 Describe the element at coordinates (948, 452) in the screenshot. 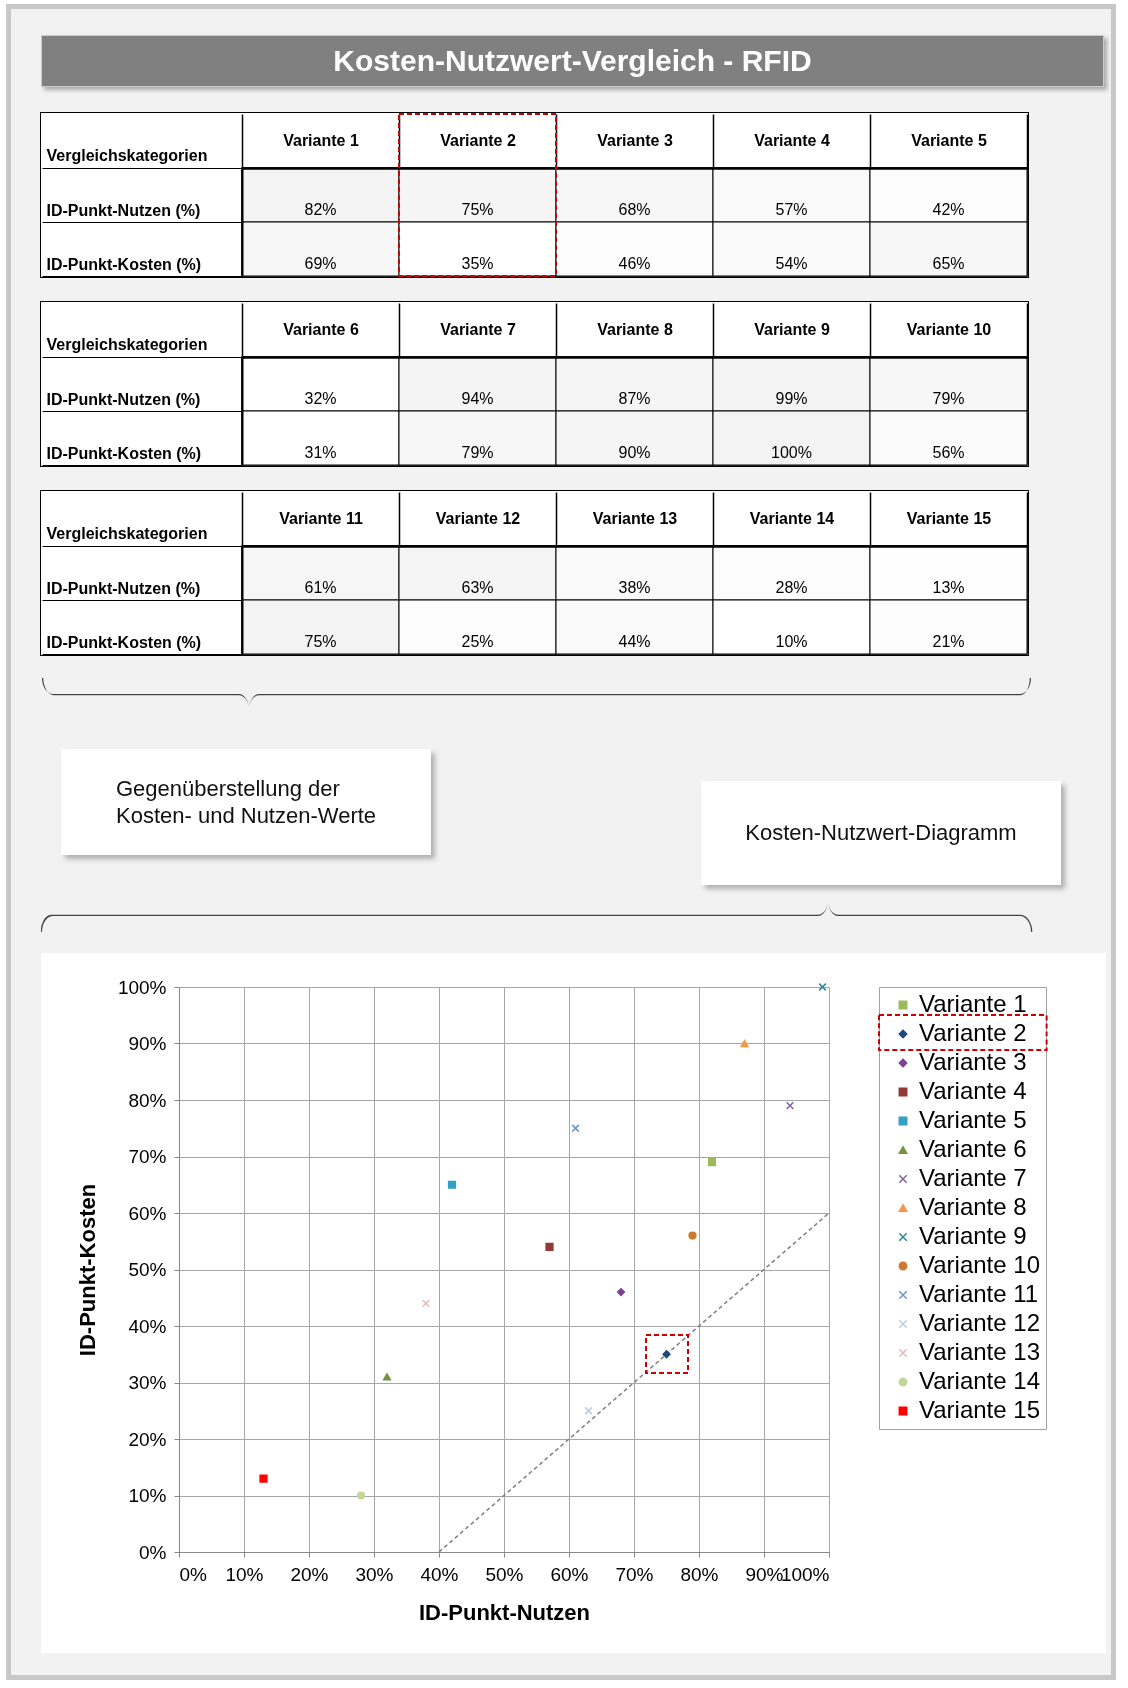

I see `data-label: 56%` at that location.